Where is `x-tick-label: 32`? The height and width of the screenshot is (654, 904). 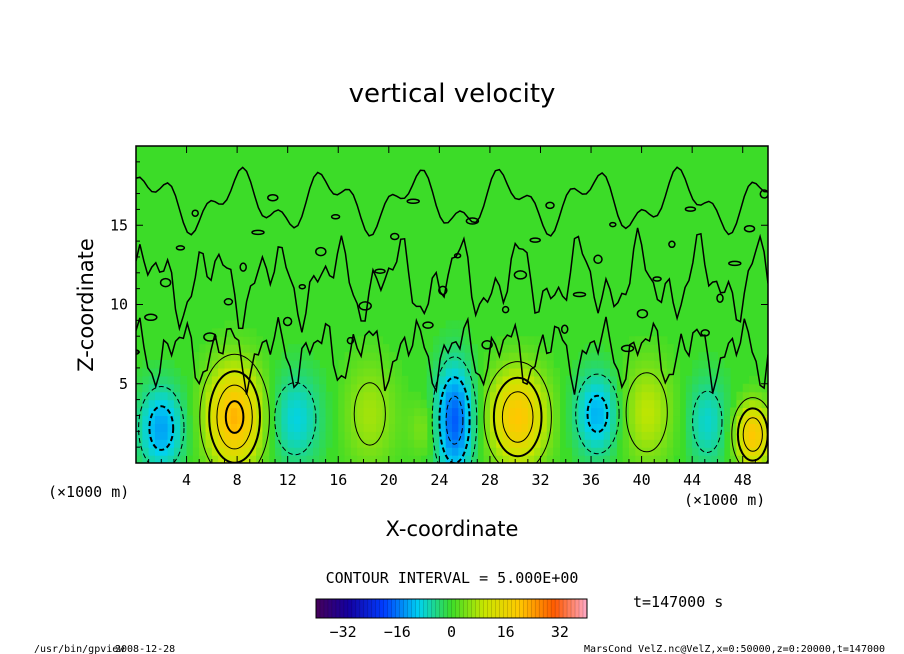 x-tick-label: 32 is located at coordinates (540, 480).